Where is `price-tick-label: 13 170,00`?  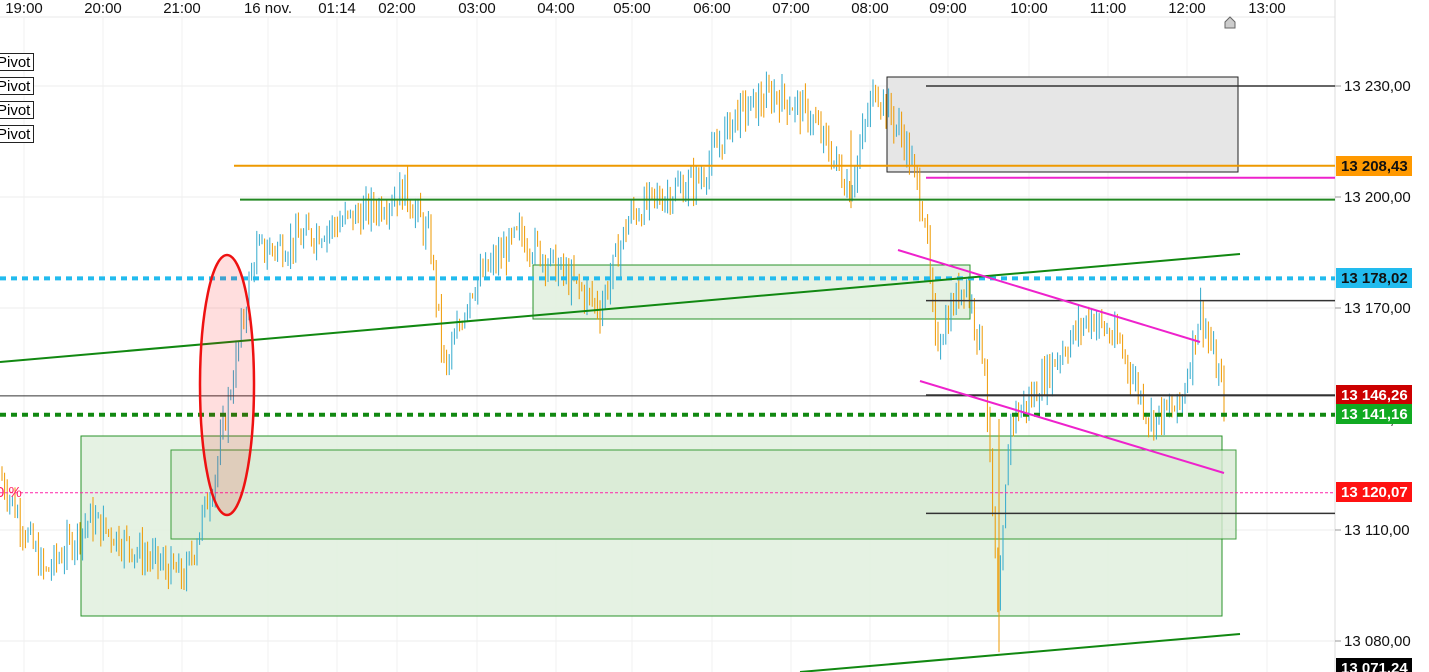 price-tick-label: 13 170,00 is located at coordinates (1377, 308).